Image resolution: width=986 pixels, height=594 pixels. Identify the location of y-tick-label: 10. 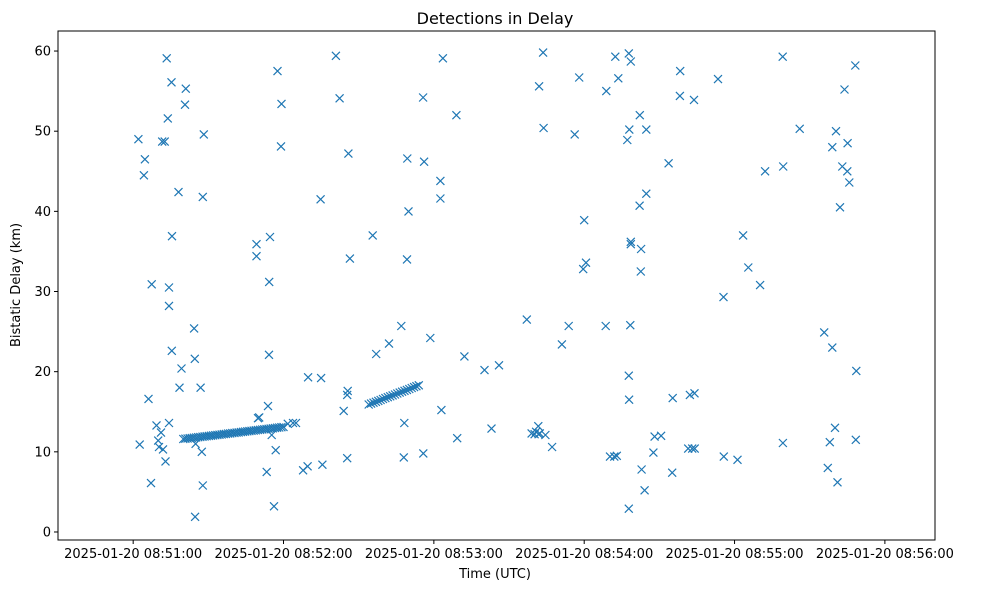
(42, 452).